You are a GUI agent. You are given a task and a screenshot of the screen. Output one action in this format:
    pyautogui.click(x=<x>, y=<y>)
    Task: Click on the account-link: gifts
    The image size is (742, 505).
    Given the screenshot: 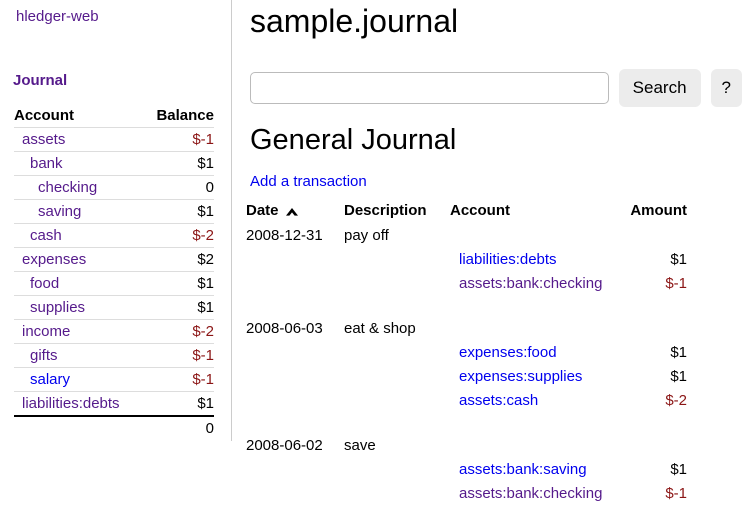 What is the action you would take?
    pyautogui.click(x=44, y=355)
    